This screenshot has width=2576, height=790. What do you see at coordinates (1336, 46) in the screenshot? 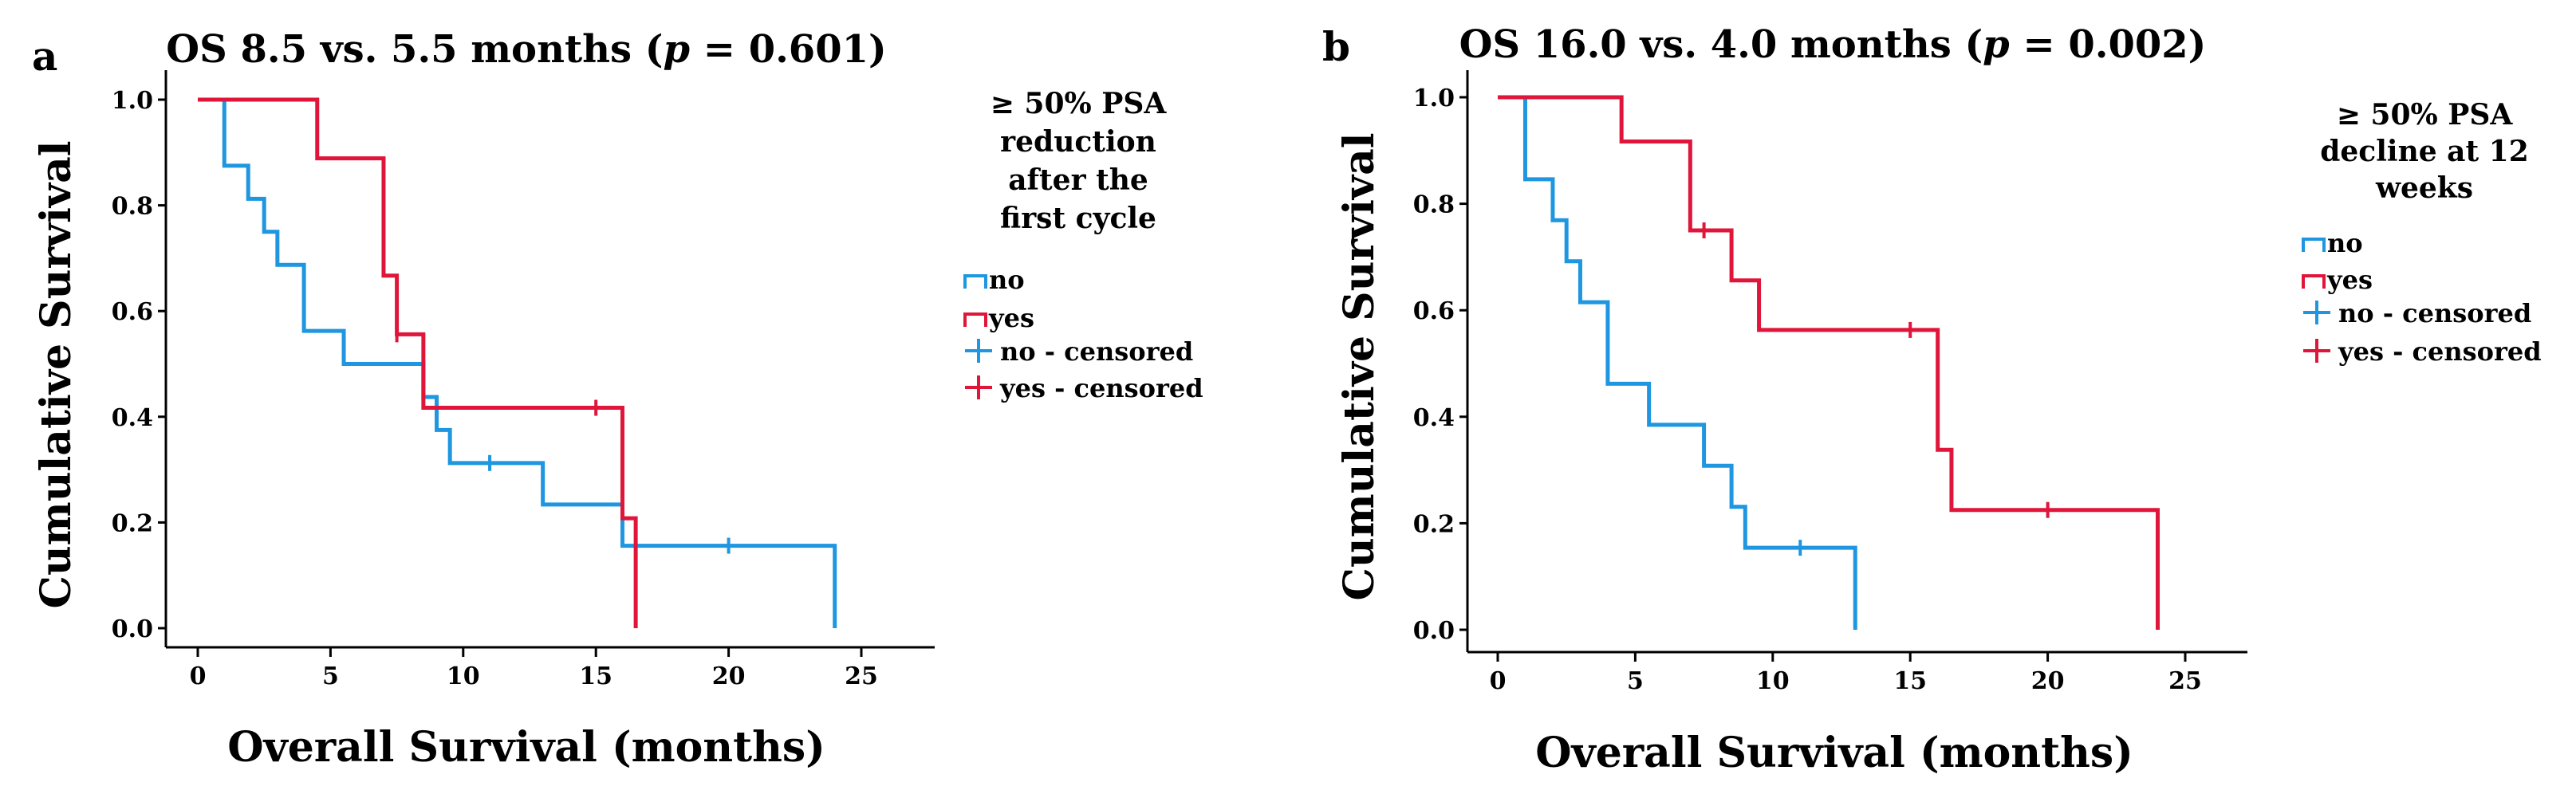
I see `panel-label: b` at bounding box center [1336, 46].